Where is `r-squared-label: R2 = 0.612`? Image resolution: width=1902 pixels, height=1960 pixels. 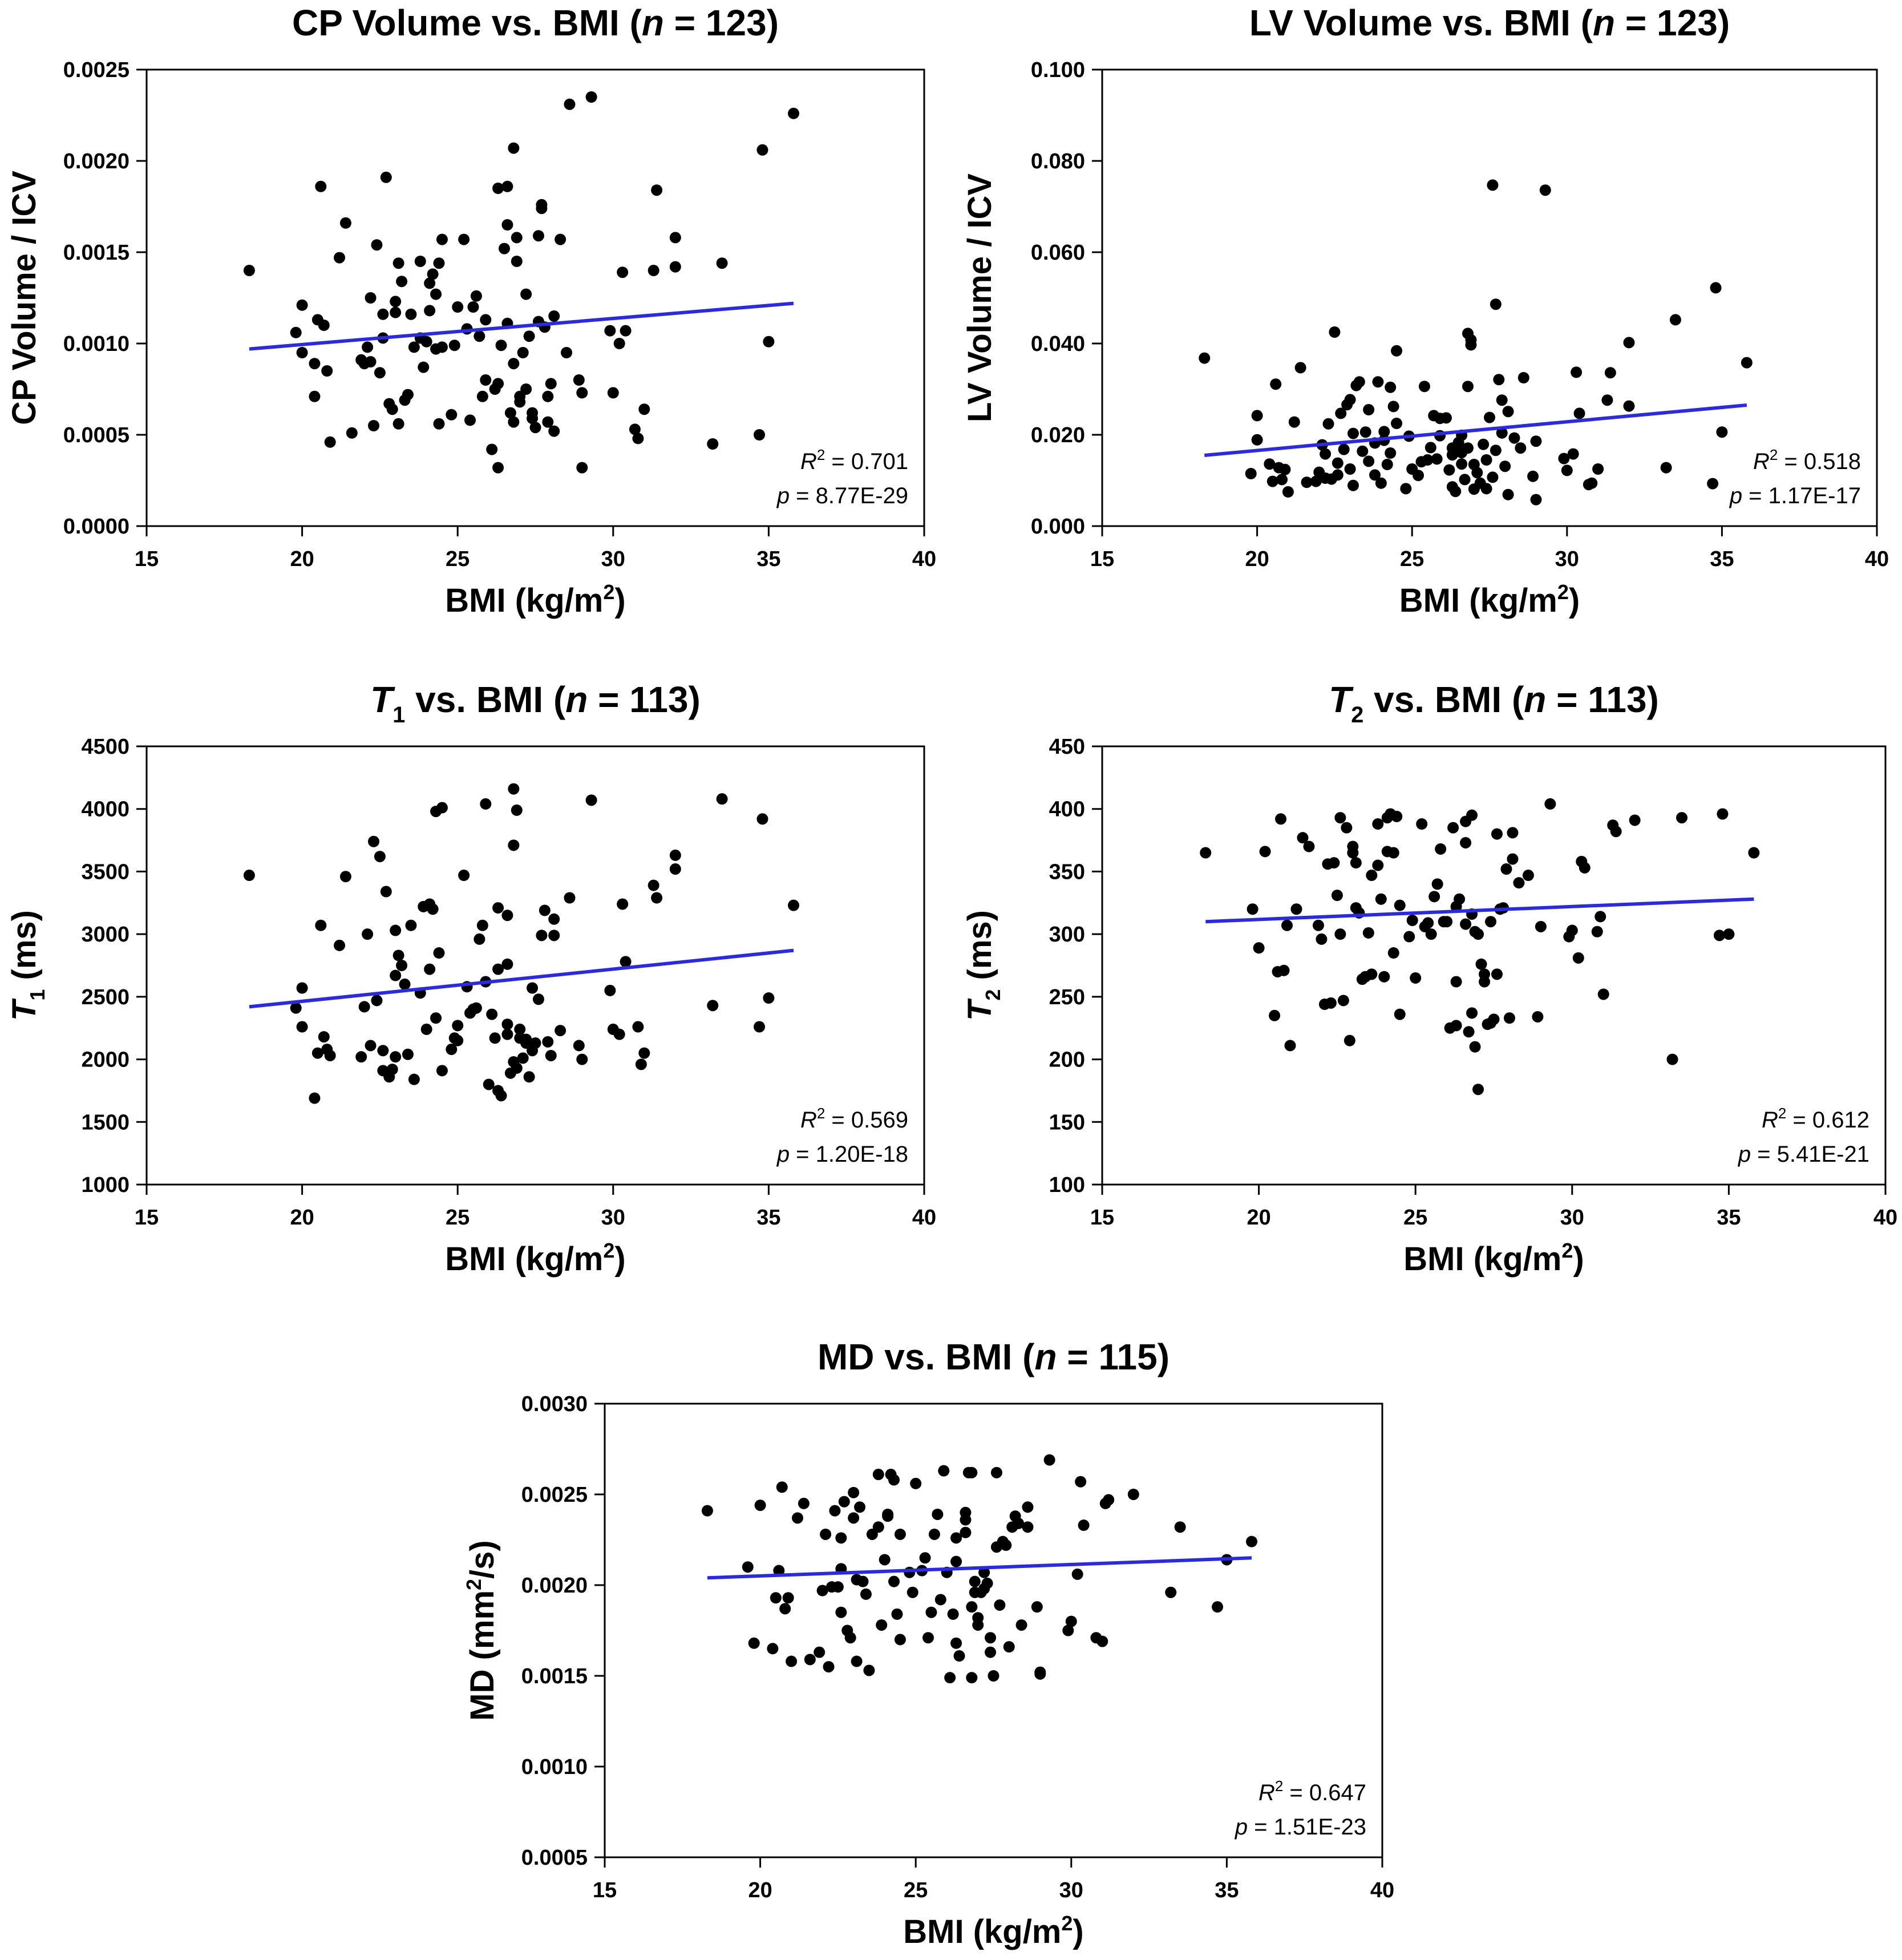 r-squared-label: R2 = 0.612 is located at coordinates (1815, 1119).